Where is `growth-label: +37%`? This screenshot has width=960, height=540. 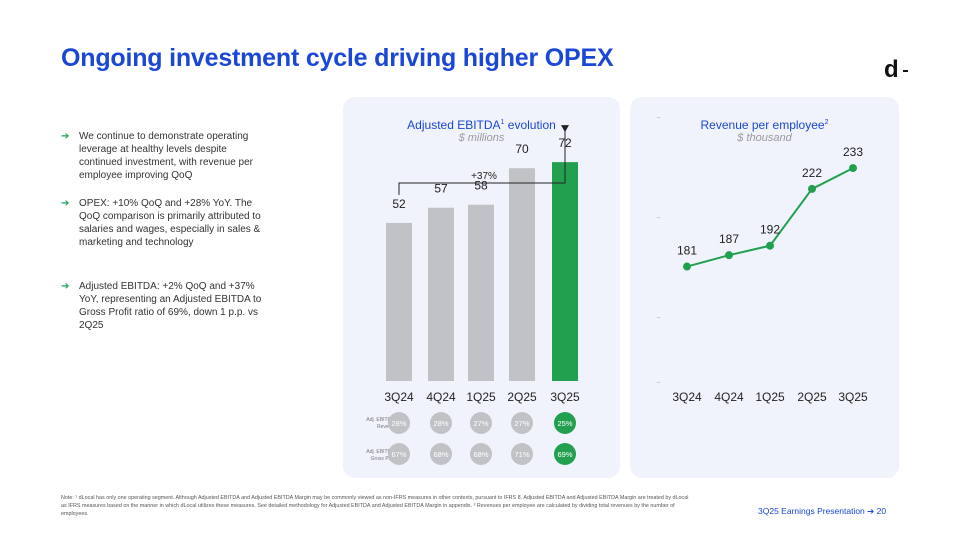
growth-label: +37% is located at coordinates (484, 176).